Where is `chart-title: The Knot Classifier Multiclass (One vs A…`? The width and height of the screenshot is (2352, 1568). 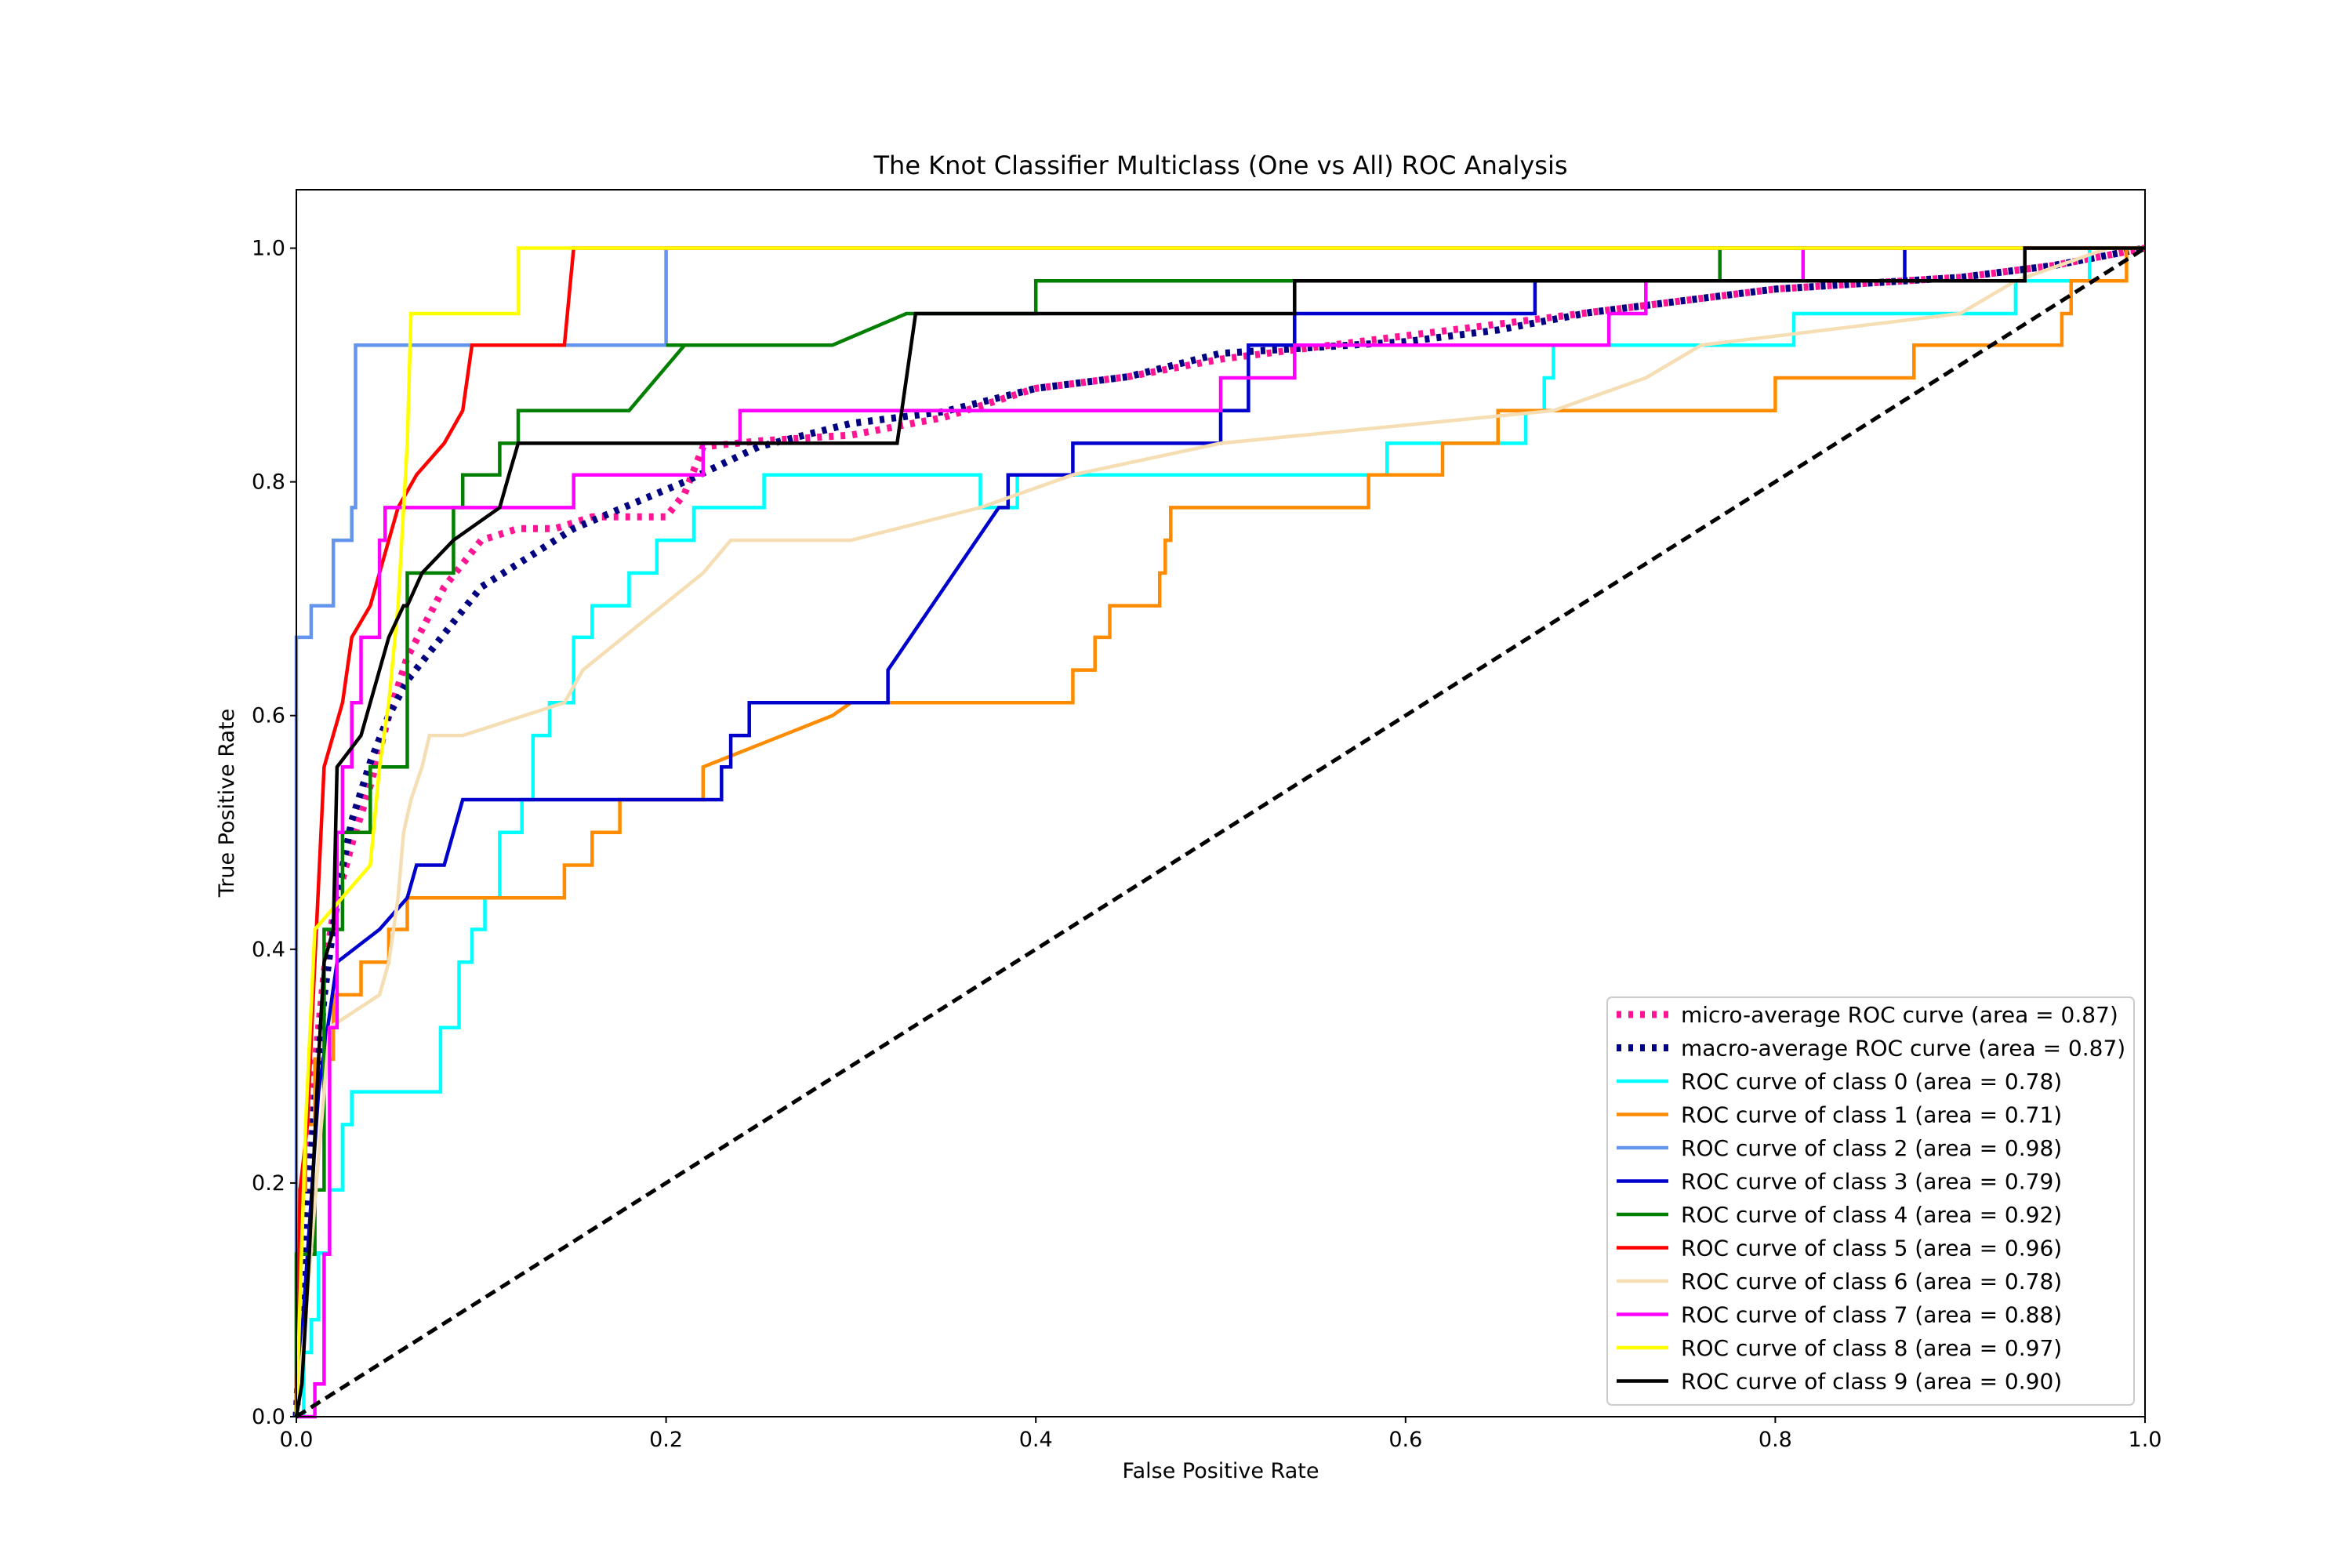
chart-title: The Knot Classifier Multiclass (One vs A… is located at coordinates (1220, 165).